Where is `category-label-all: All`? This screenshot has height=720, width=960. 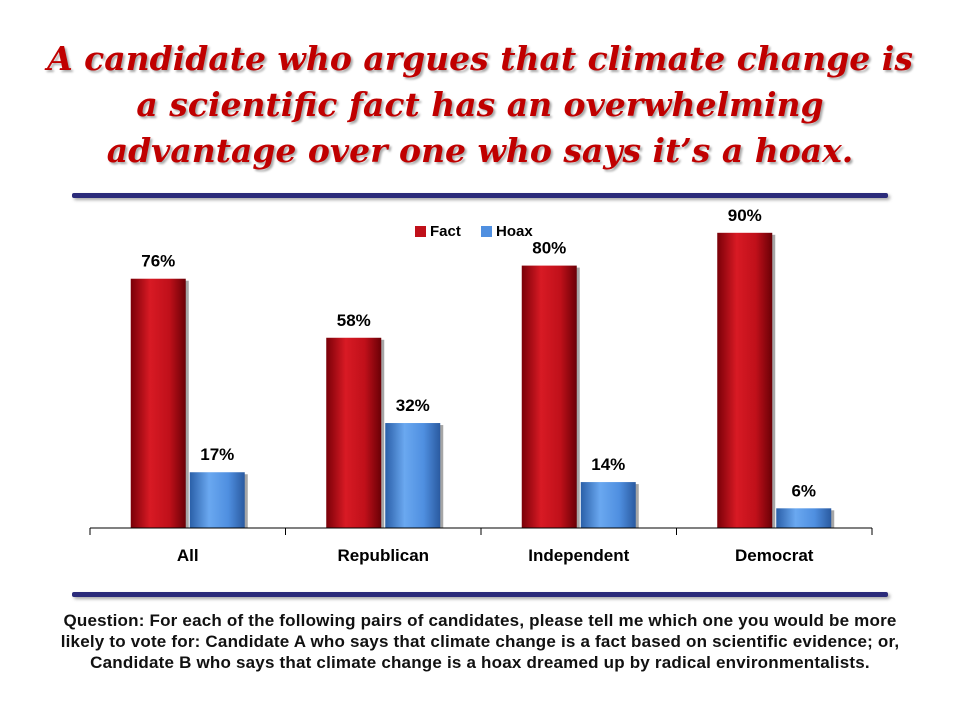 category-label-all: All is located at coordinates (188, 555).